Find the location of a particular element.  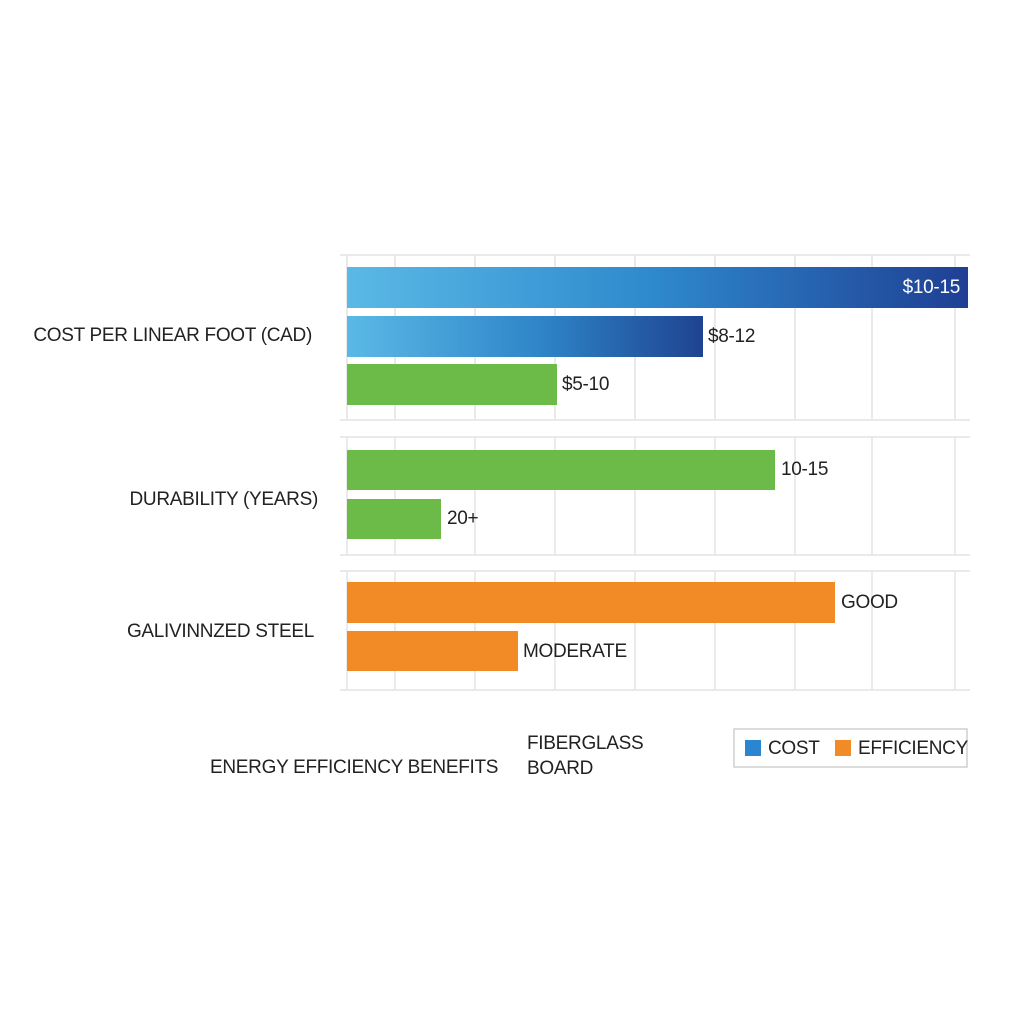

footer-label: BOARD is located at coordinates (560, 768).